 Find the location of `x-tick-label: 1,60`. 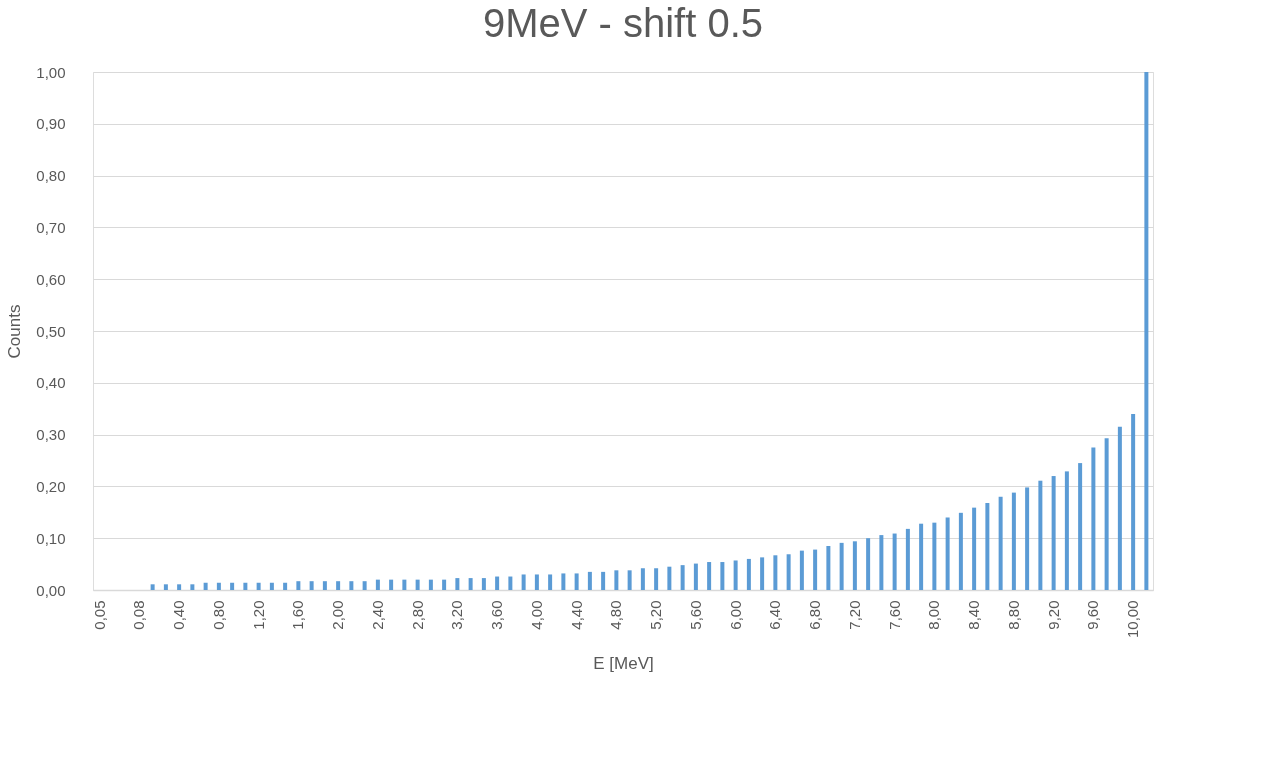

x-tick-label: 1,60 is located at coordinates (298, 615).